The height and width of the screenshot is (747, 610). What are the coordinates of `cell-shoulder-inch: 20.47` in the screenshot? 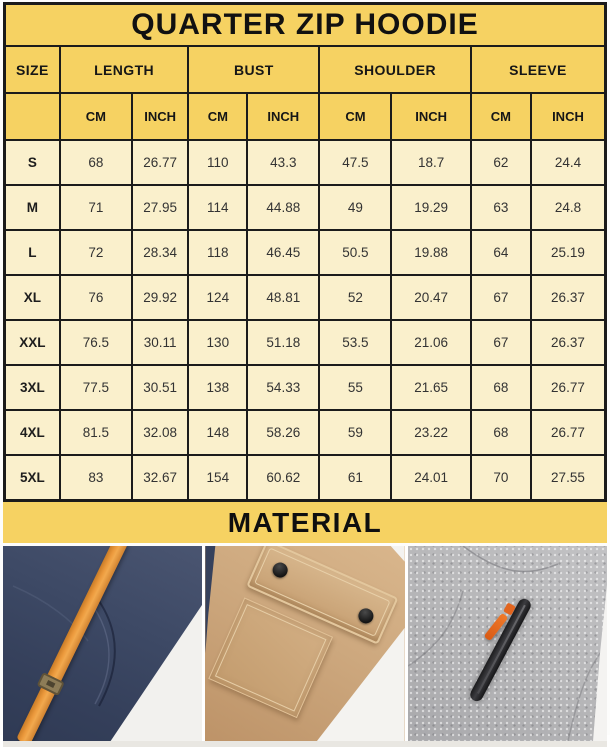 It's located at (431, 297).